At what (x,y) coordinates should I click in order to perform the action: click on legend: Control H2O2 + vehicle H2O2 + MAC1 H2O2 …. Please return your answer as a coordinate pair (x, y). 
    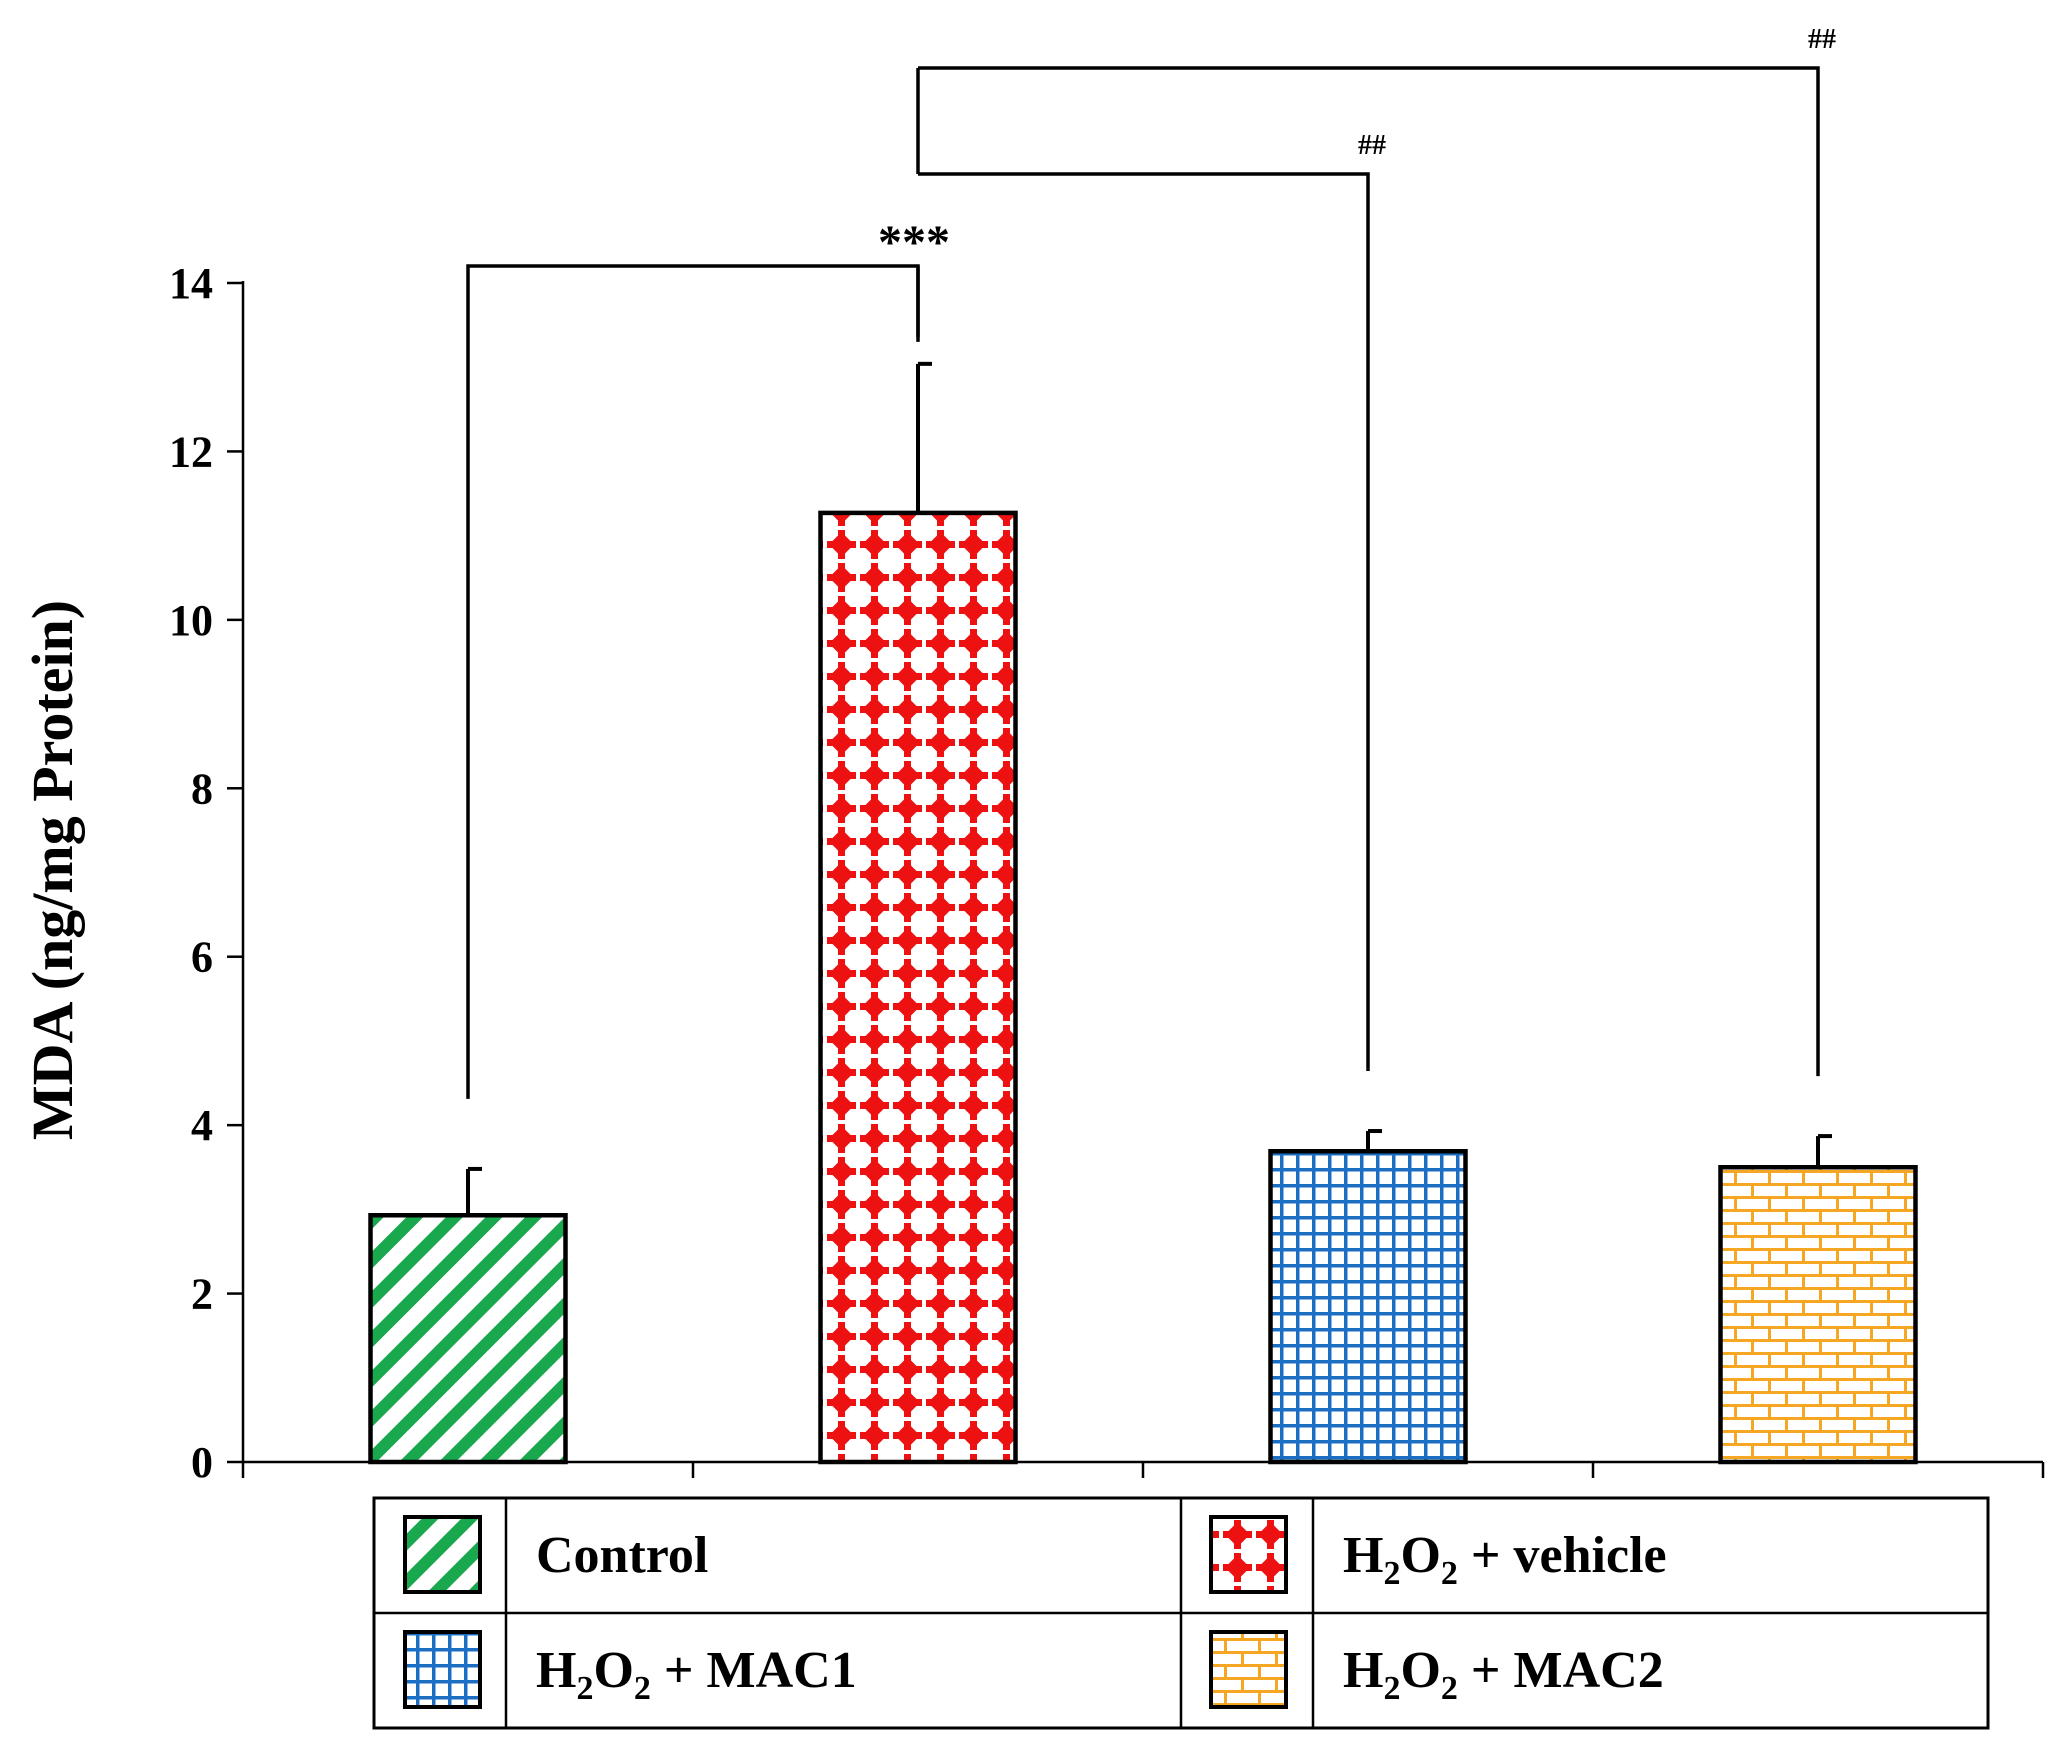
    Looking at the image, I should click on (1181, 1613).